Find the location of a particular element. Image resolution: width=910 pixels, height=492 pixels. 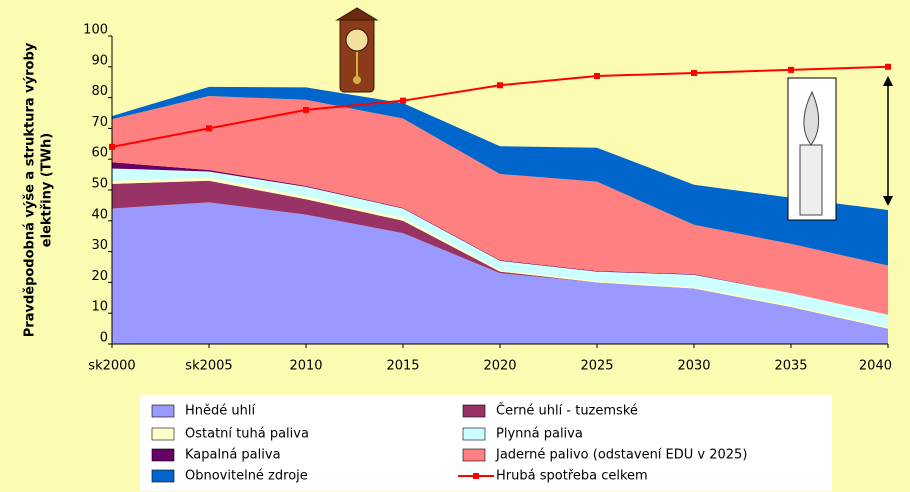

legend-label: Hnědé uhlí is located at coordinates (220, 411).